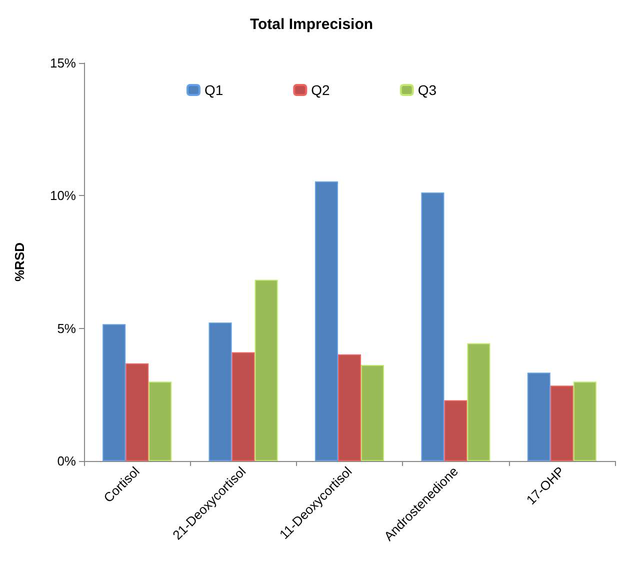 The image size is (623, 579). What do you see at coordinates (320, 90) in the screenshot?
I see `legend-label: Q2` at bounding box center [320, 90].